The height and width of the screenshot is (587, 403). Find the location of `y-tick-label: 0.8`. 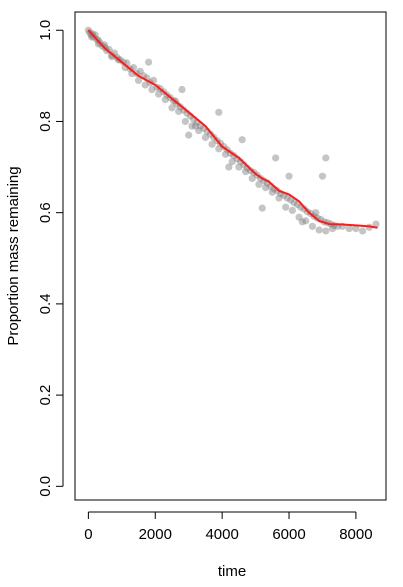

y-tick-label: 0.8 is located at coordinates (45, 121).